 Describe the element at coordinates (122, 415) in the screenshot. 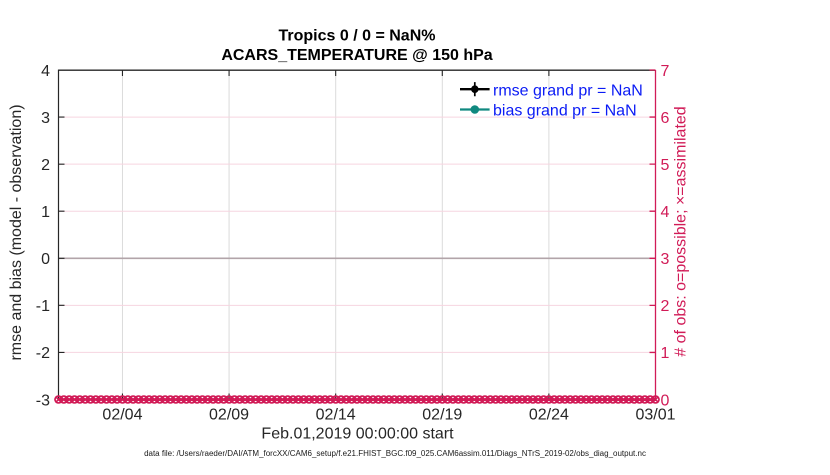

I see `svg-text: 02/04` at that location.